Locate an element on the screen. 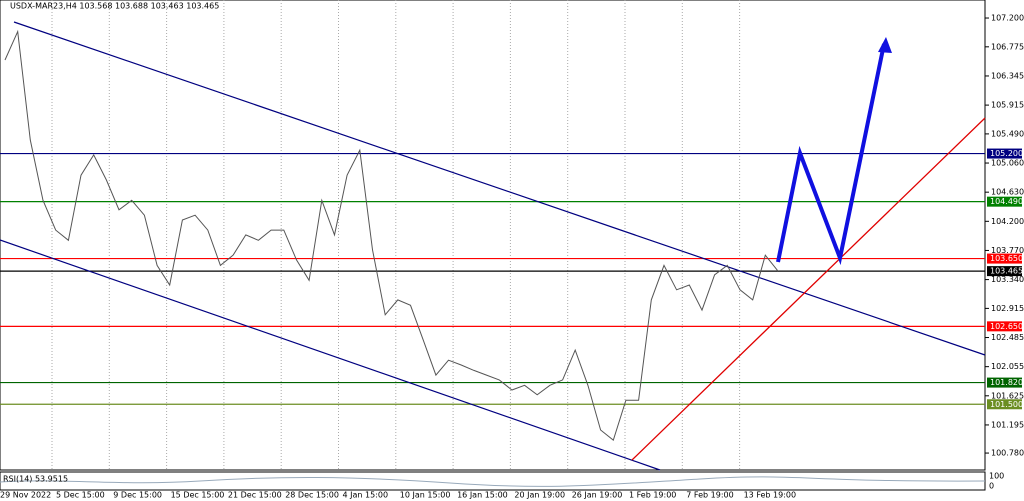  x-tick-label: 9 Dec 15:00 is located at coordinates (137, 495).